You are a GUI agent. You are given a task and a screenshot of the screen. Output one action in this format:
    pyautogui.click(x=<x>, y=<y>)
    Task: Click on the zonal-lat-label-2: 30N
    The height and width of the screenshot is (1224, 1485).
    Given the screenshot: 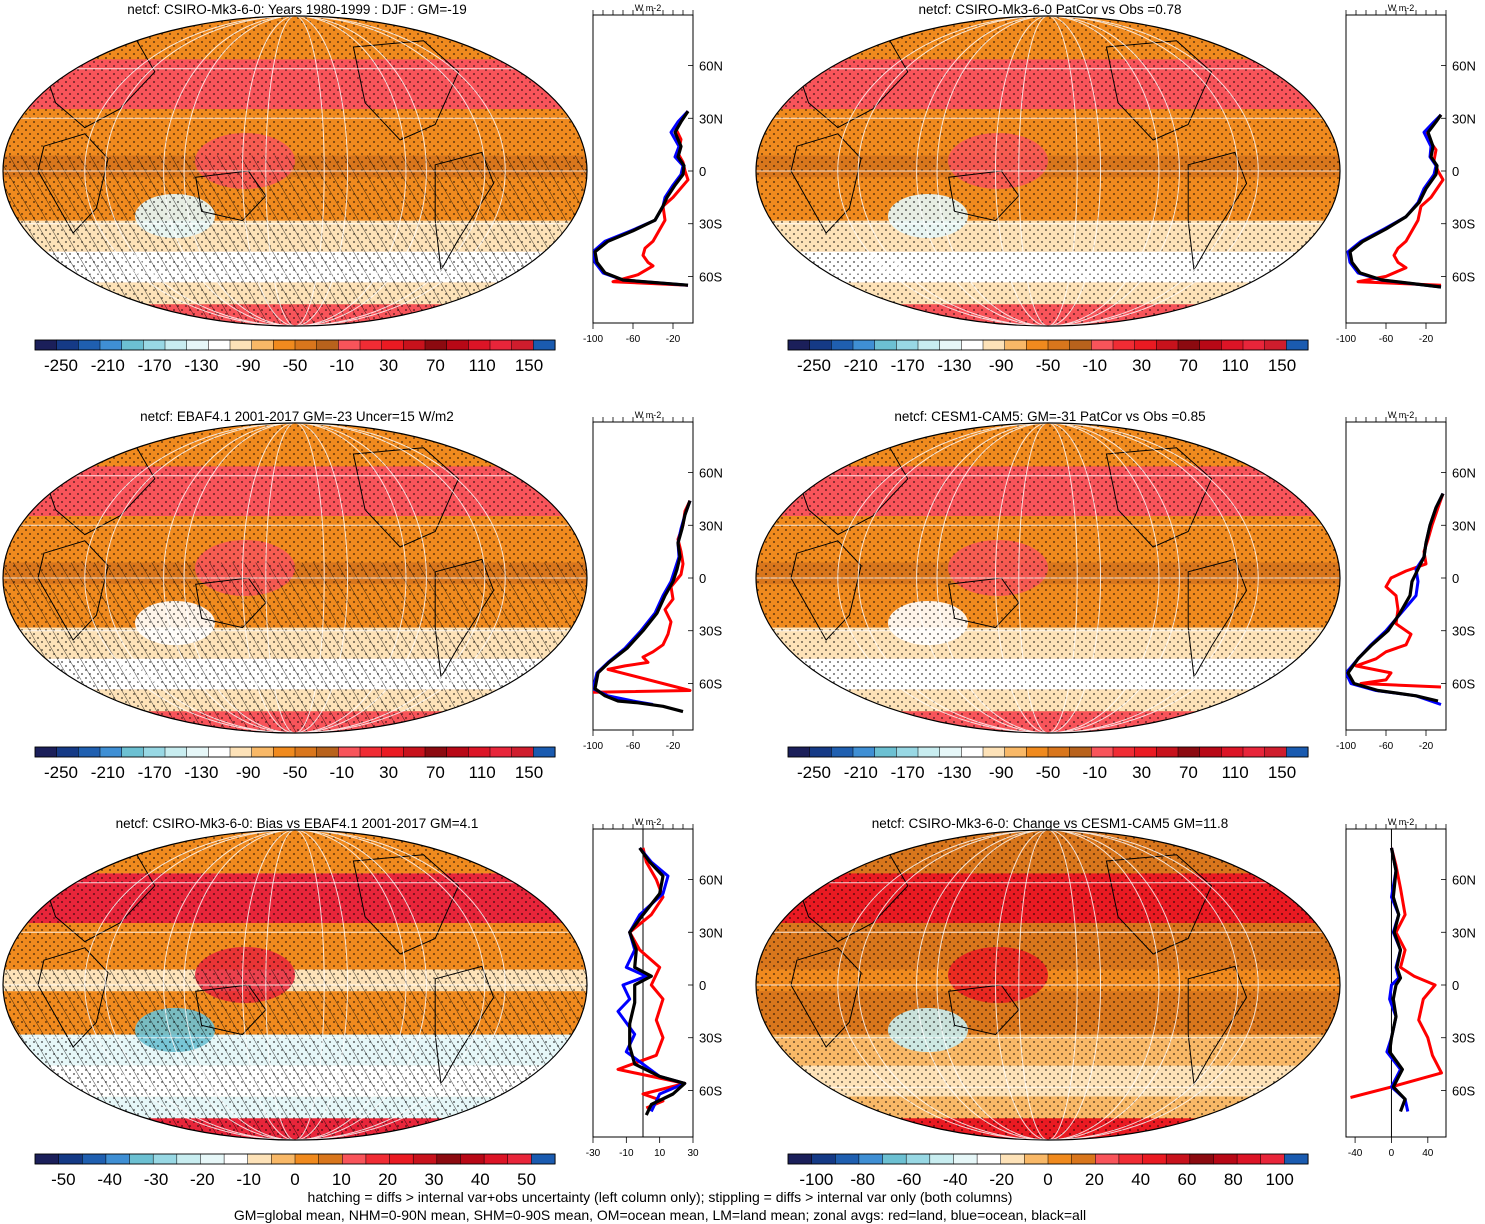 What is the action you would take?
    pyautogui.click(x=1464, y=118)
    